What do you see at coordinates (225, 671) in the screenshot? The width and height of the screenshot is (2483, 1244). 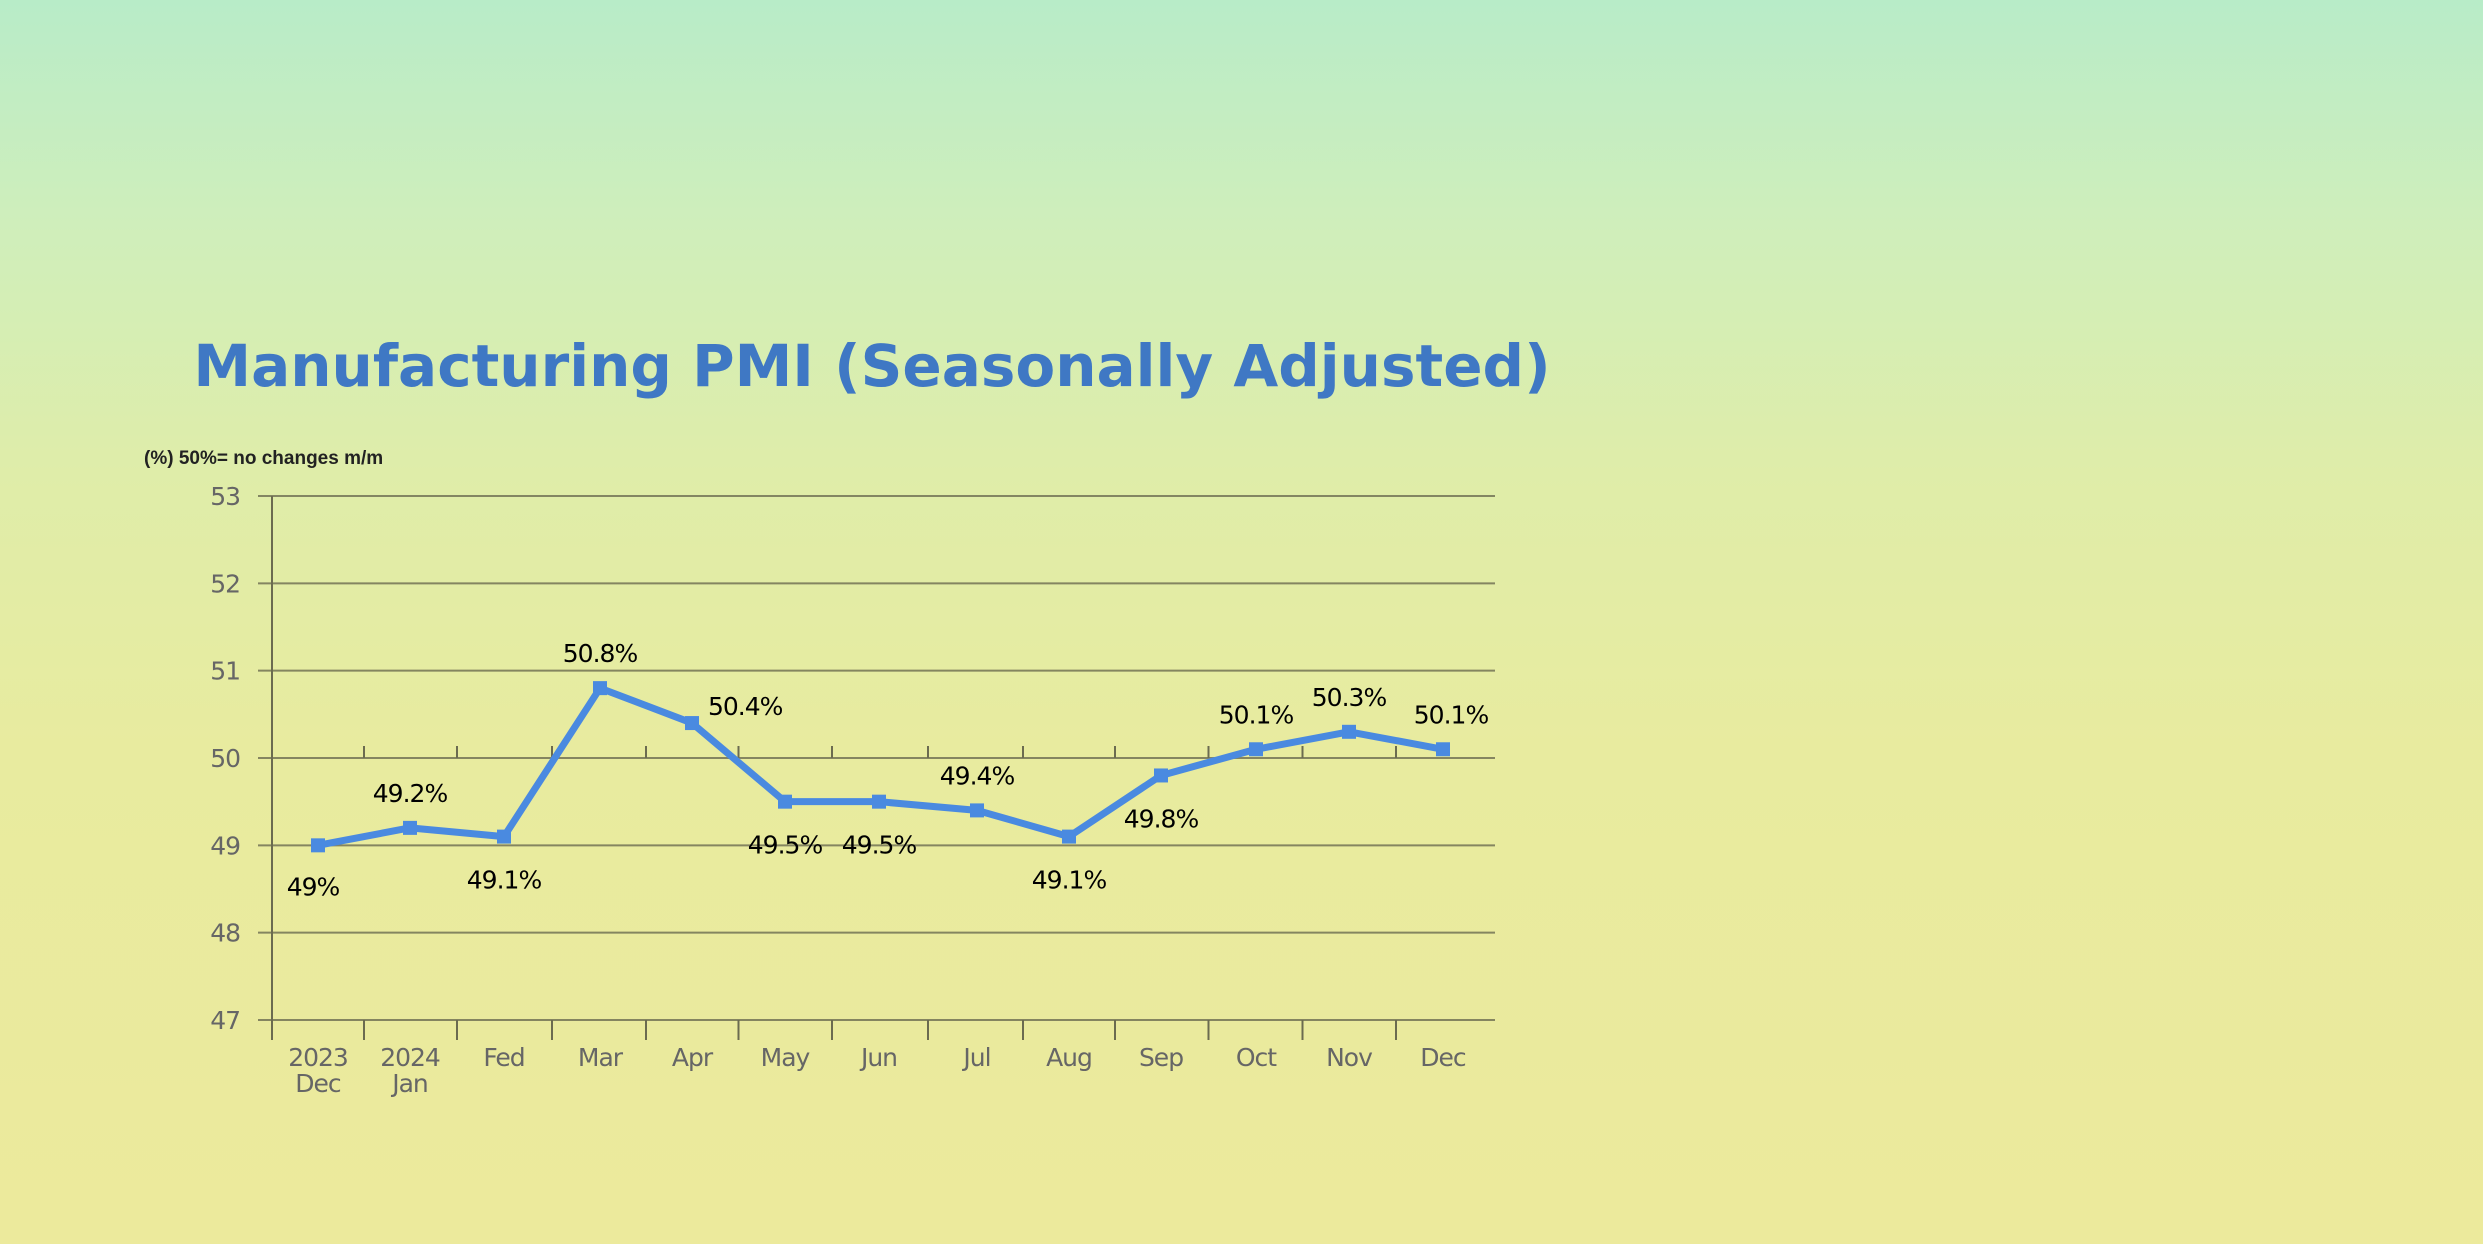 I see `y-tick-label: 51` at bounding box center [225, 671].